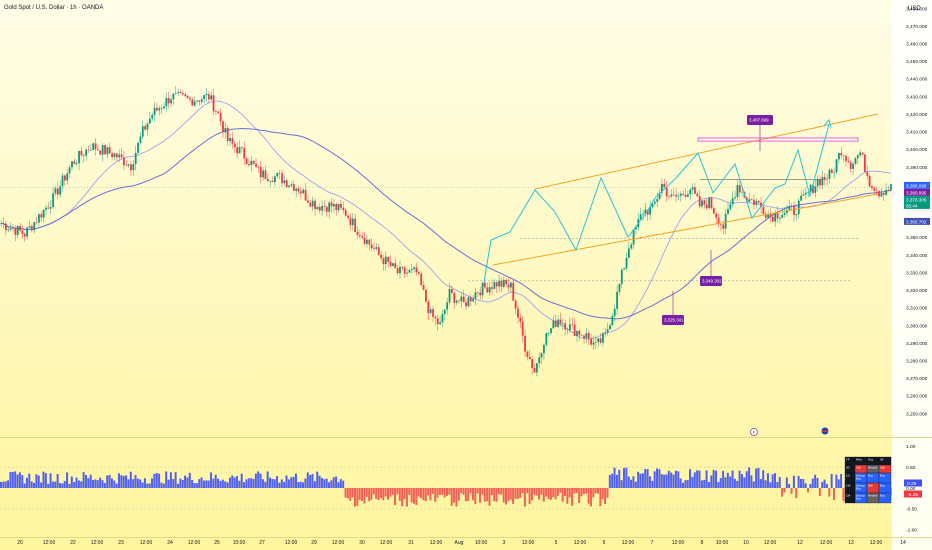  What do you see at coordinates (917, 133) in the screenshot?
I see `price-tick-label: 3,410.000` at bounding box center [917, 133].